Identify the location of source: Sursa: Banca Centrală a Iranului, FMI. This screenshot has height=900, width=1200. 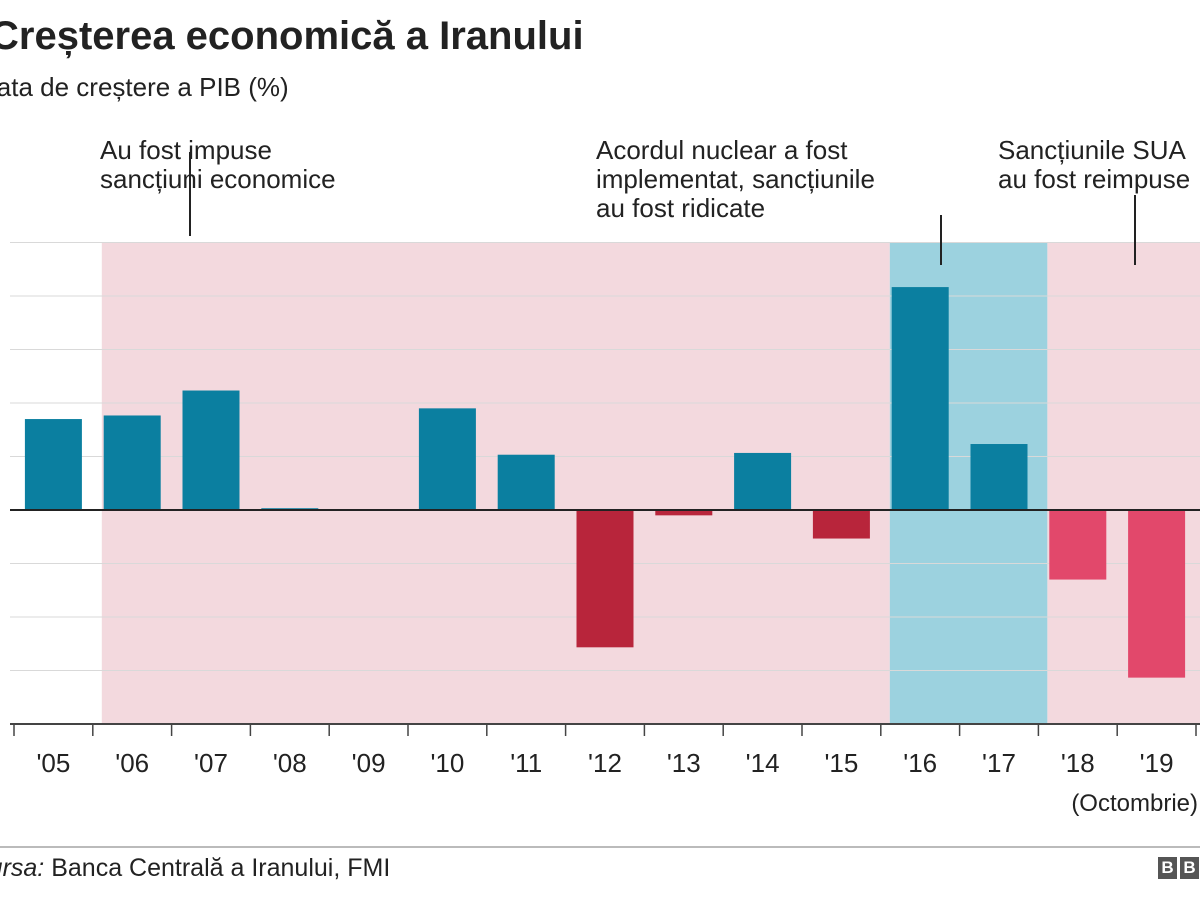
(195, 868).